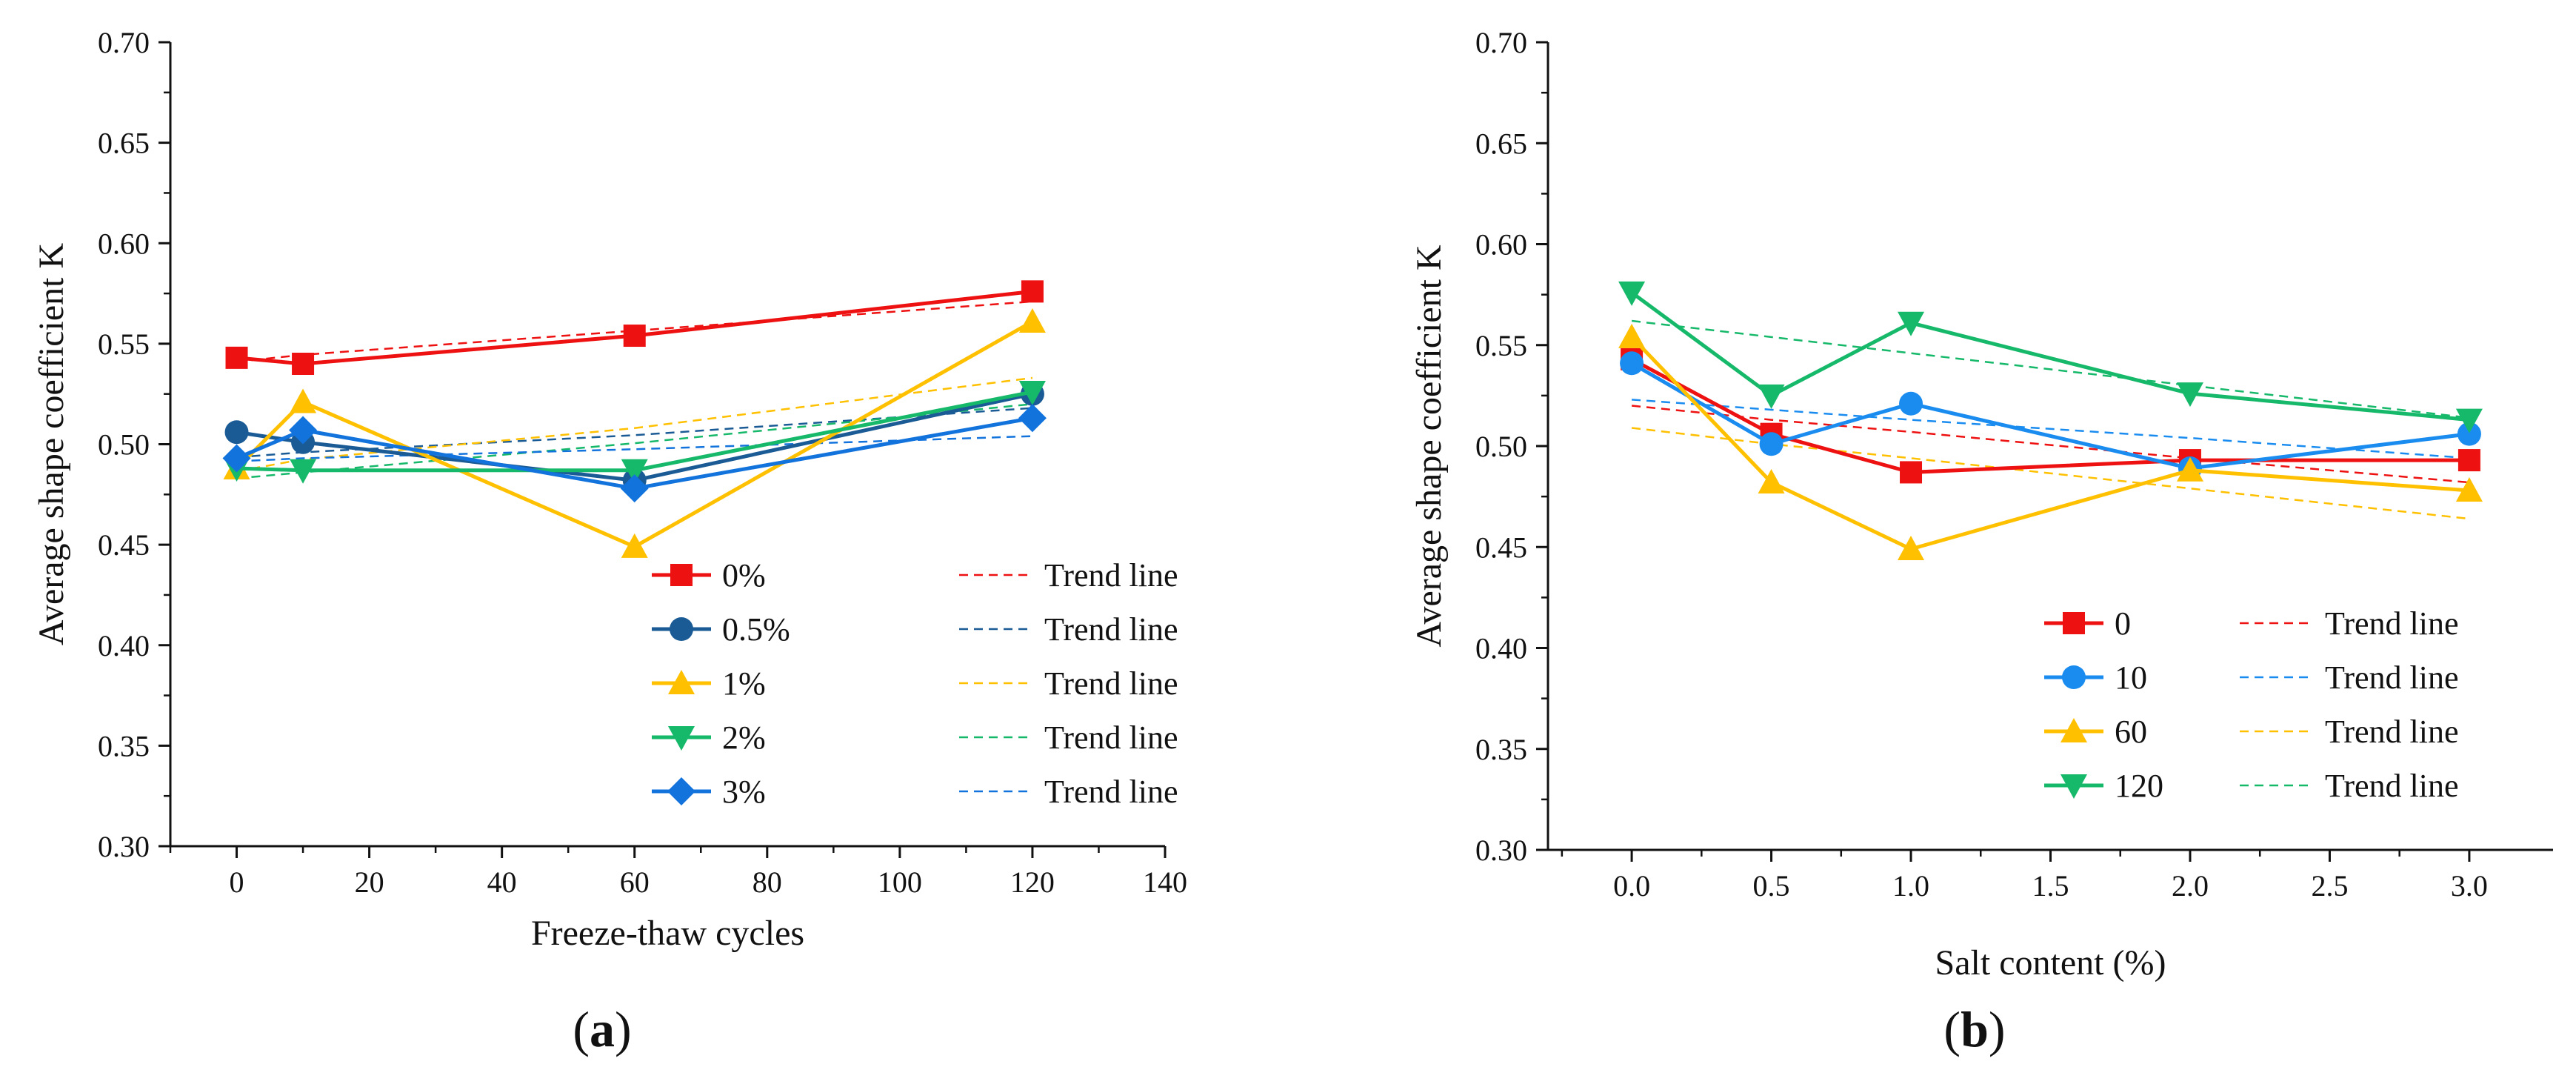  What do you see at coordinates (1501, 648) in the screenshot?
I see `panel-b-y-tick-label: 0.40` at bounding box center [1501, 648].